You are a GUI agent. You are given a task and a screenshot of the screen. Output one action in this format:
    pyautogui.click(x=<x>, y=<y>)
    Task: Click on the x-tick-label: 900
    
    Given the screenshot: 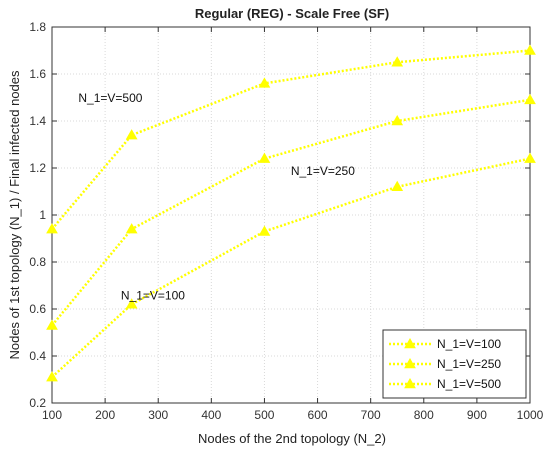 What is the action you would take?
    pyautogui.click(x=477, y=415)
    